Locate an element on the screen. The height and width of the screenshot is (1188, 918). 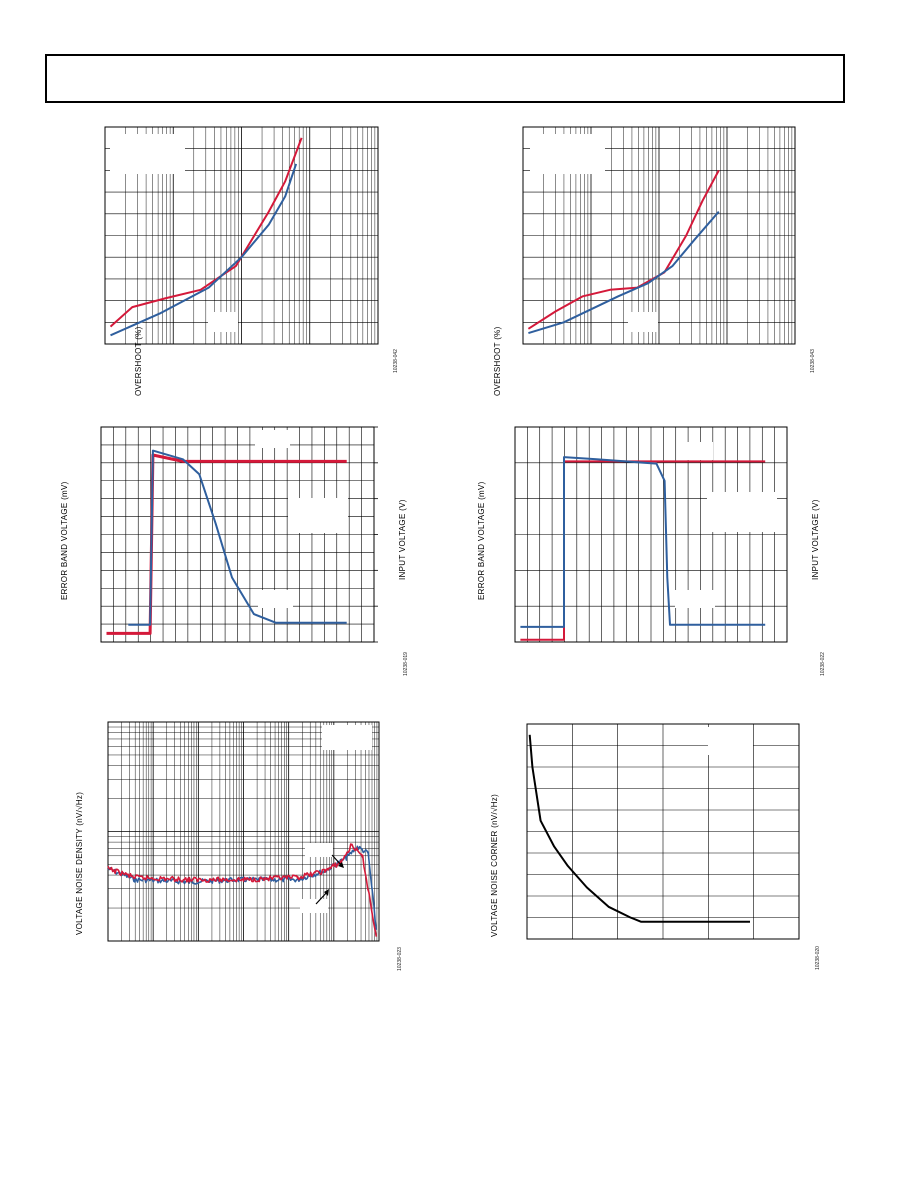
figure-id: 10238-019 is located at coordinates (406, 664).